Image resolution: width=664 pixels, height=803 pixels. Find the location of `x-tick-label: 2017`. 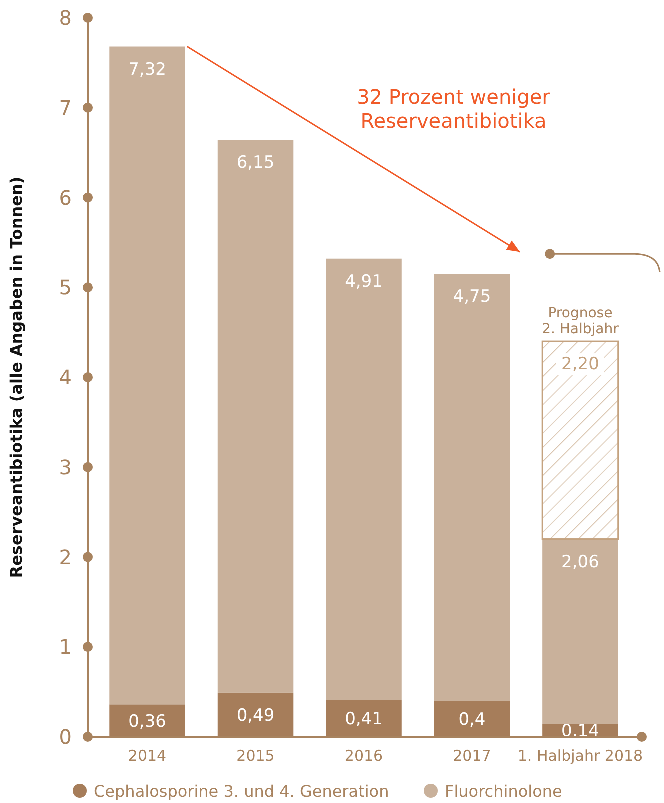

x-tick-label: 2017 is located at coordinates (472, 756).